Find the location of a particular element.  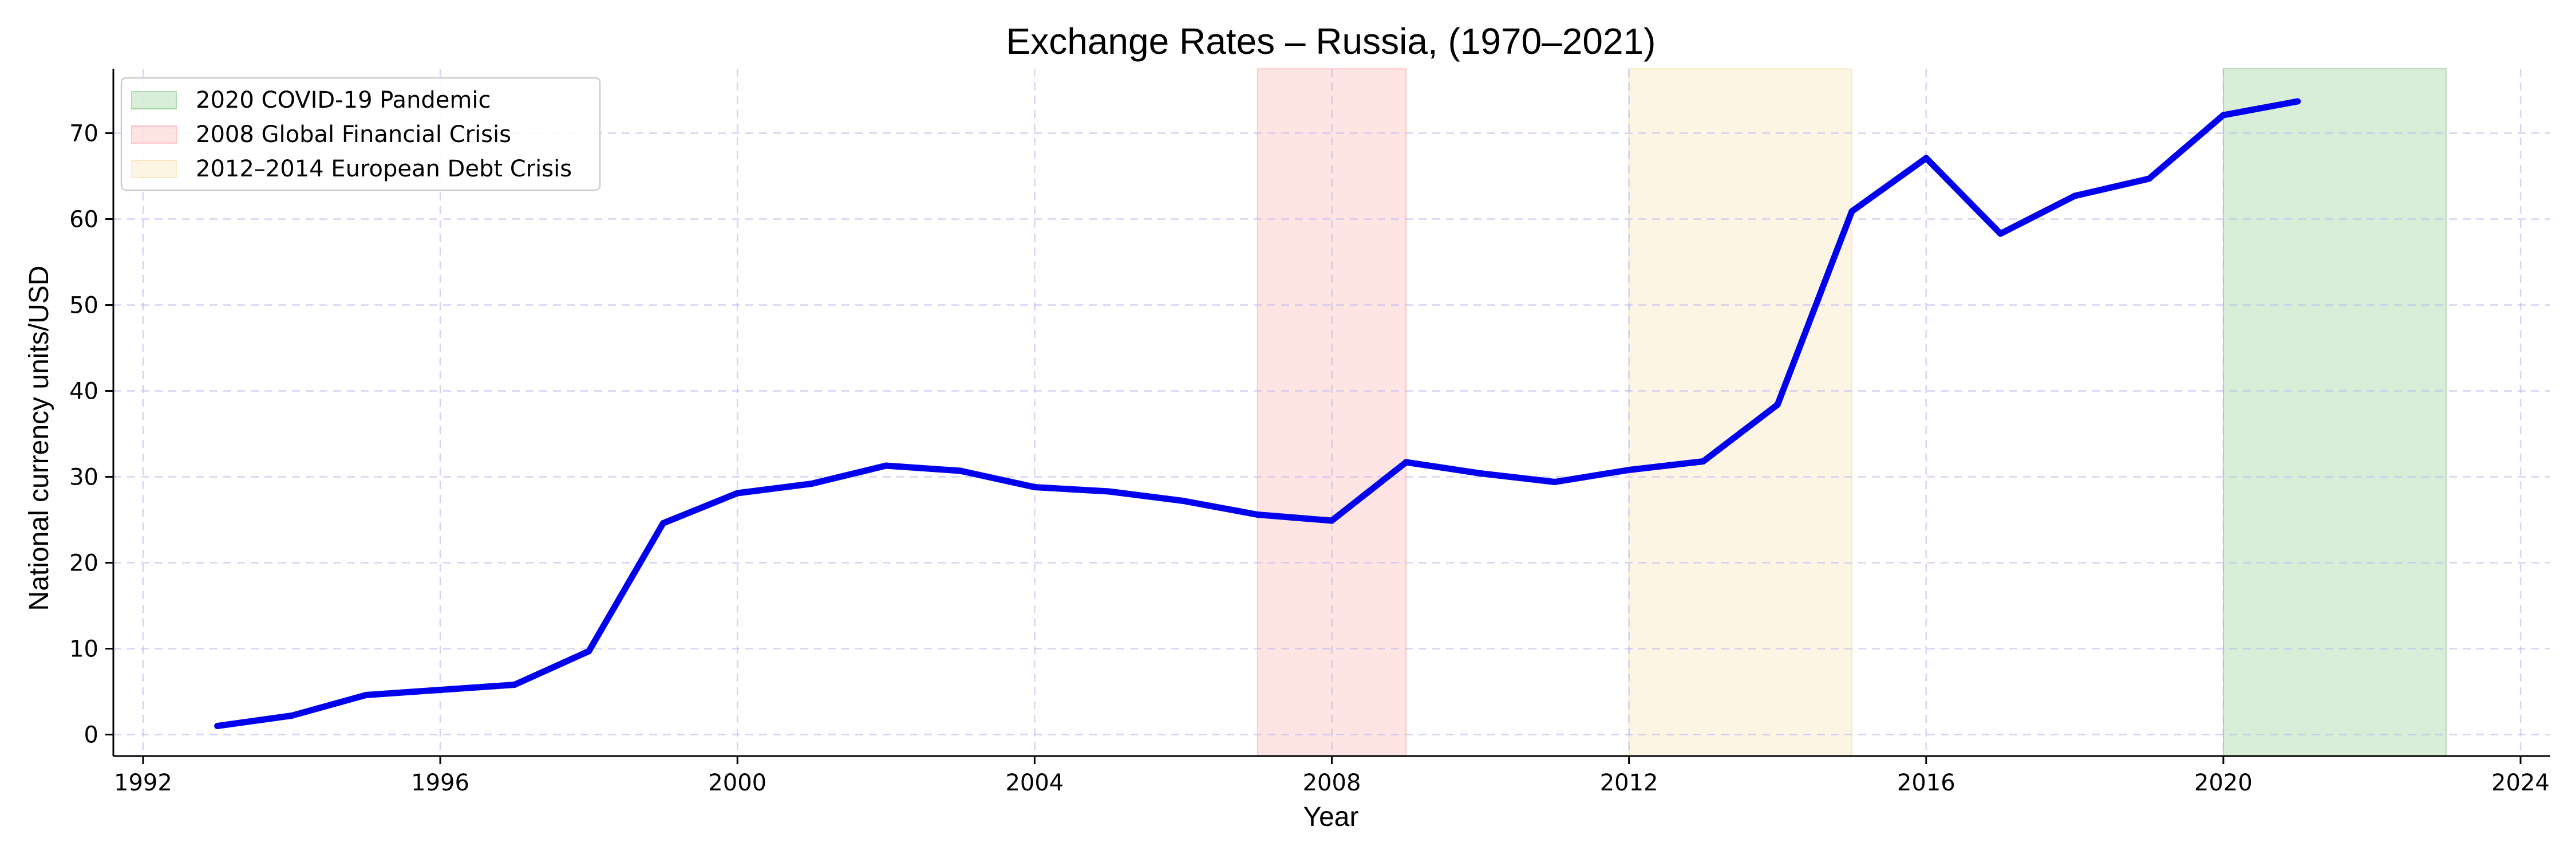

x-tick-label: 1992 is located at coordinates (143, 783).